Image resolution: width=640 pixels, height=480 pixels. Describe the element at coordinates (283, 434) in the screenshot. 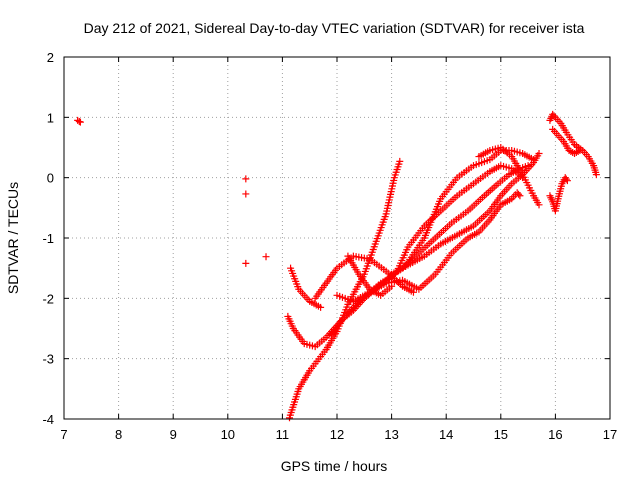

I see `x-tick-label: 11` at that location.